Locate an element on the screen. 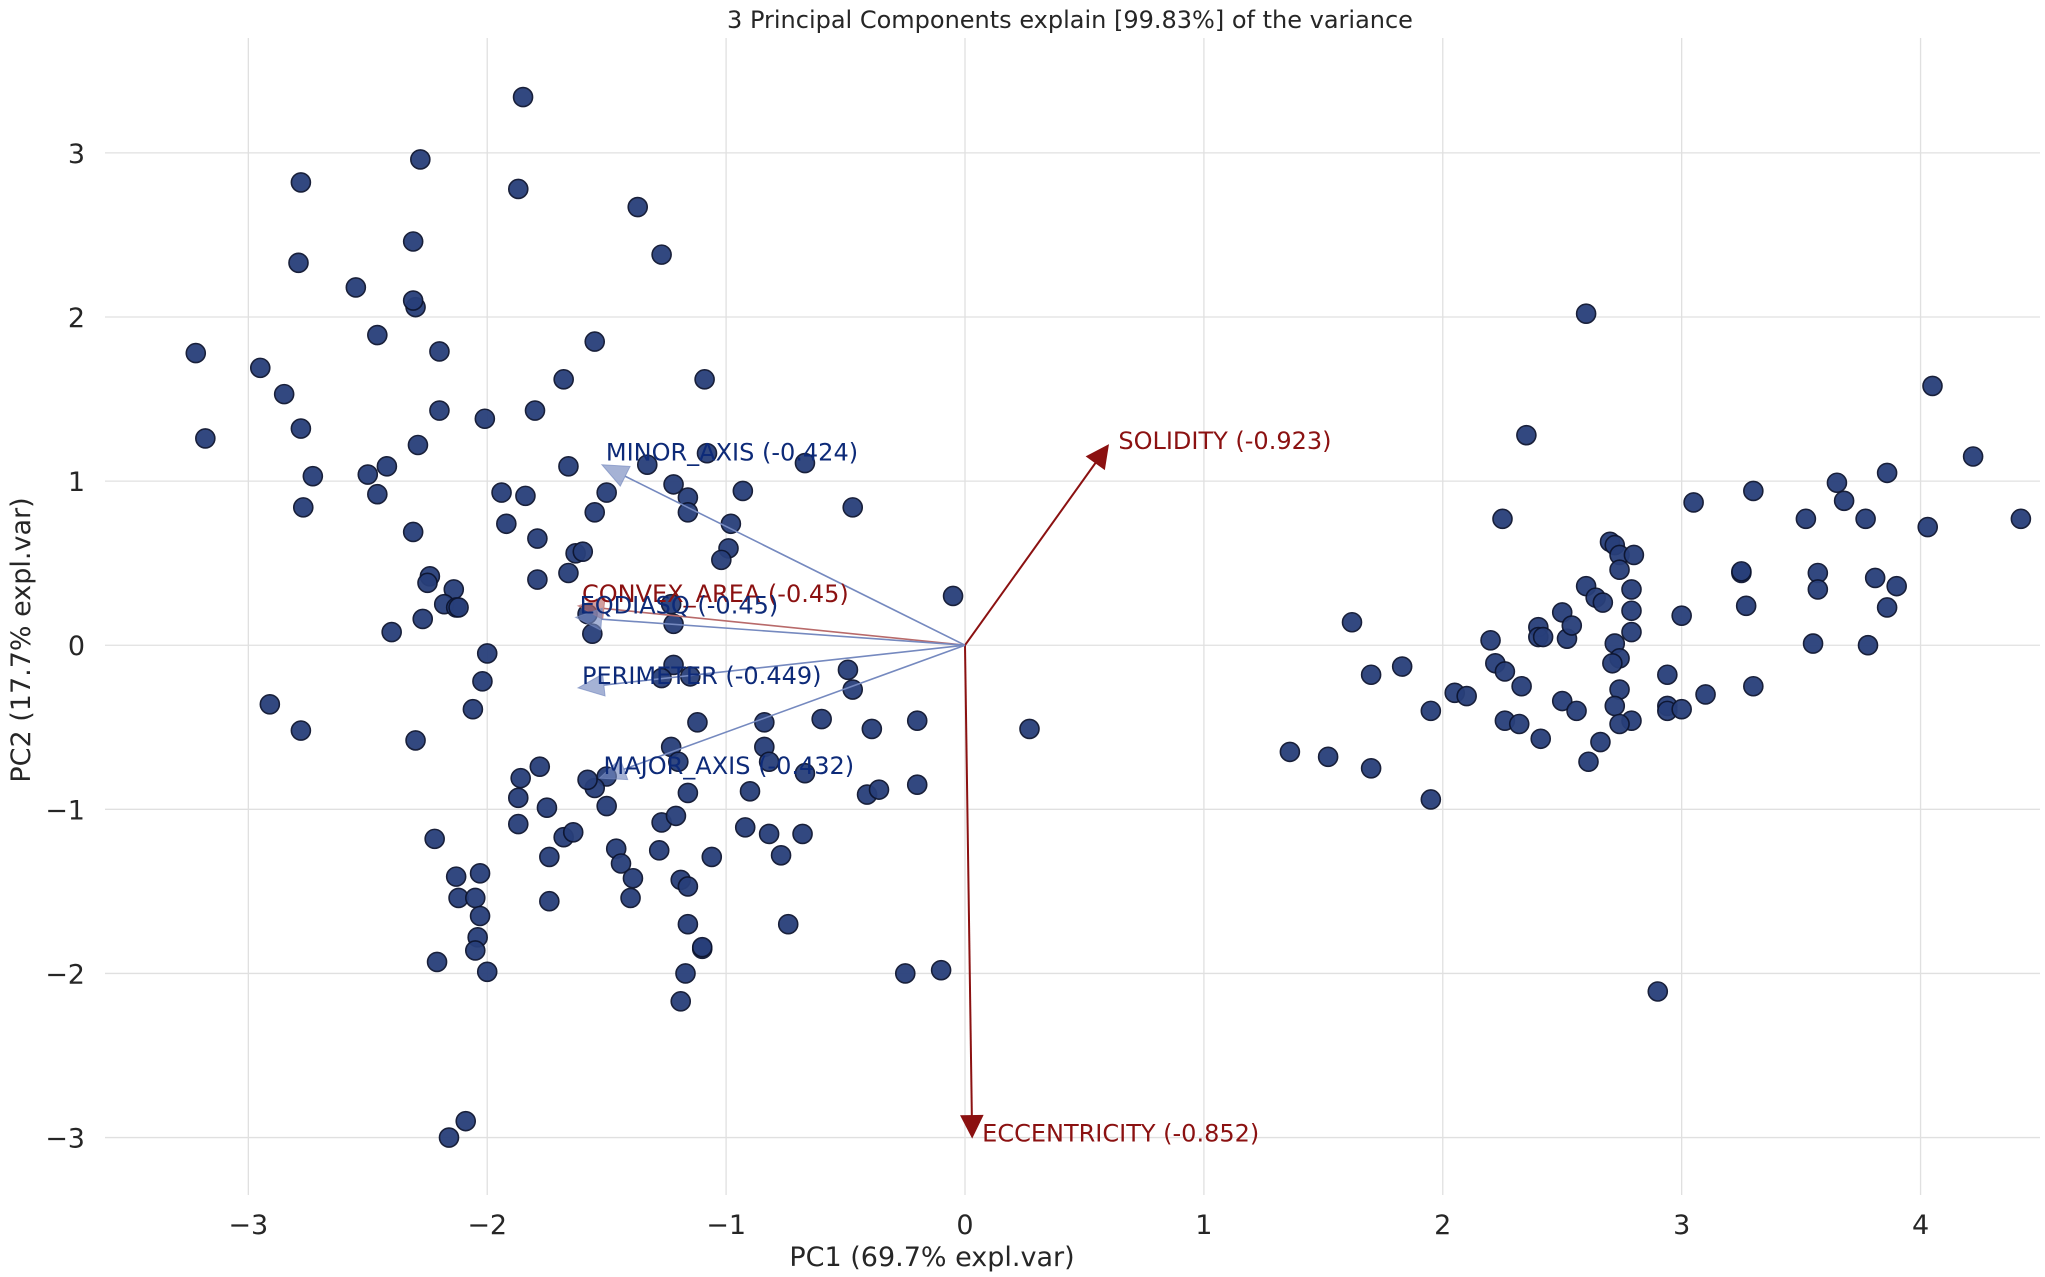 Image resolution: width=2045 pixels, height=1277 pixels. loading-label: PERIMETER (-0.449) is located at coordinates (701, 676).